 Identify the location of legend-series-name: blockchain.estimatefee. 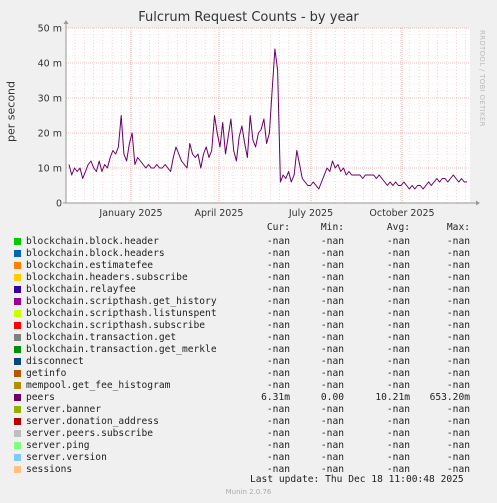
(90, 265).